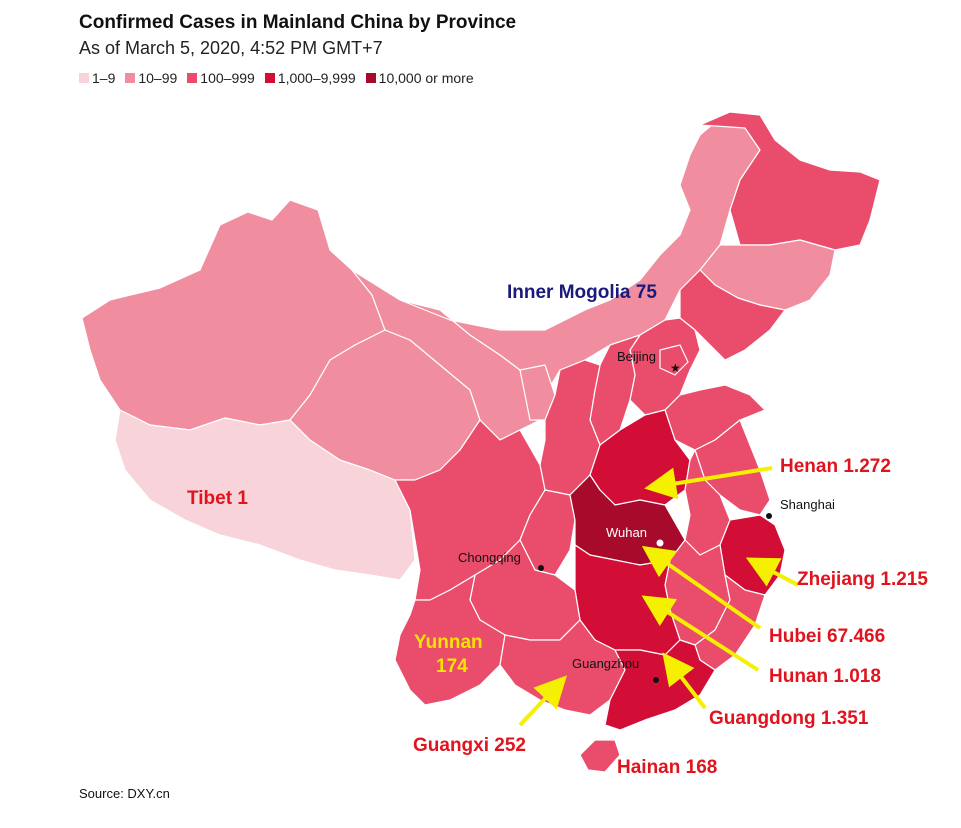 The image size is (961, 828). What do you see at coordinates (158, 78) in the screenshot?
I see `legend-label: 10–99` at bounding box center [158, 78].